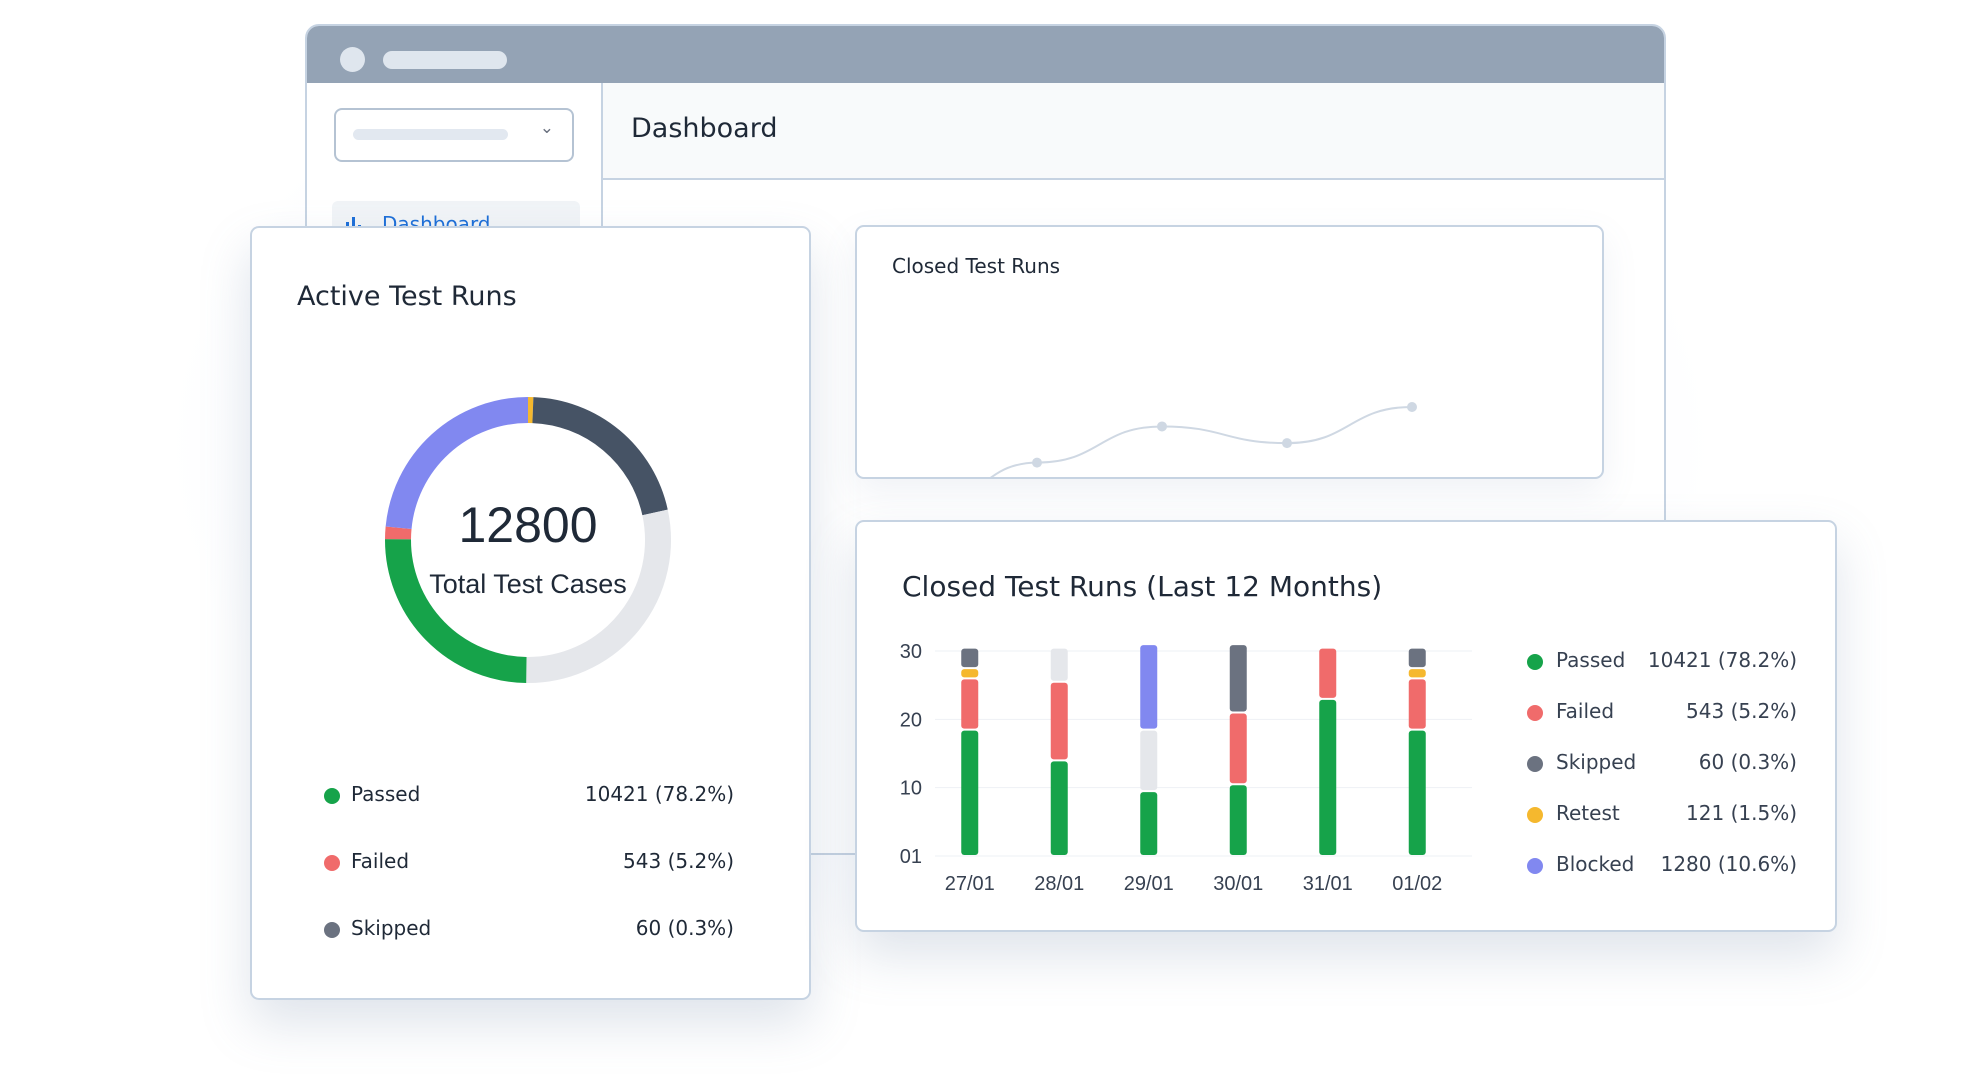 The height and width of the screenshot is (1075, 1961). I want to click on legend-item-retest: Retest 121 (1.5%), so click(1662, 815).